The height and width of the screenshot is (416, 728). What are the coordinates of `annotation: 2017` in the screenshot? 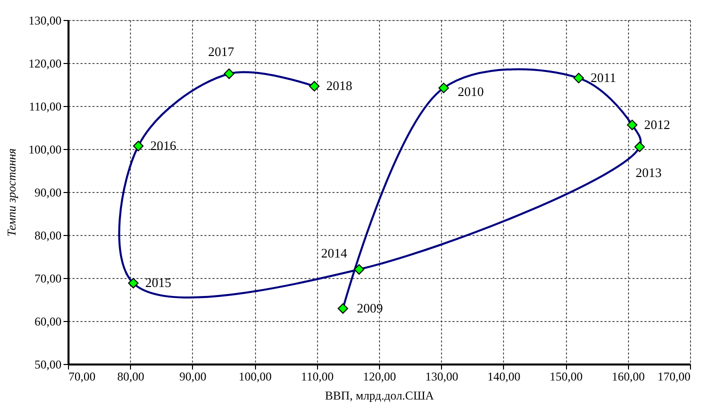 It's located at (221, 51).